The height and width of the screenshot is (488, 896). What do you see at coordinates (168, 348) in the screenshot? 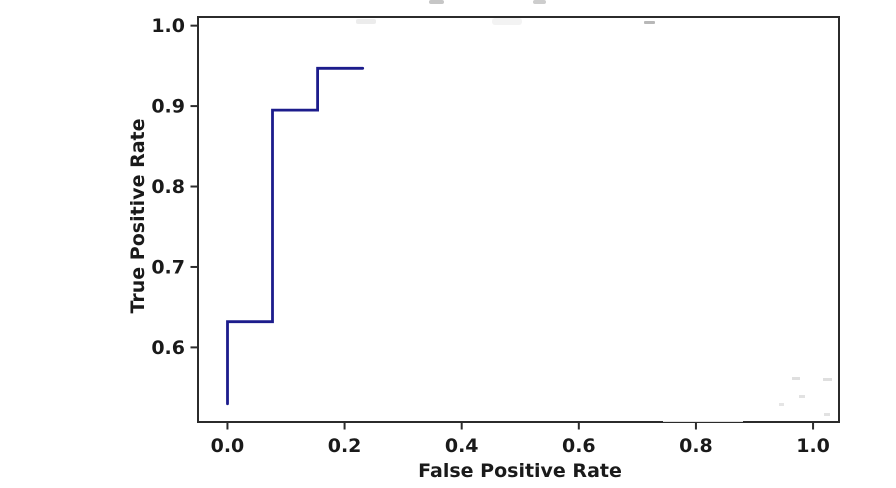
I see `y-tick-label: 0.6` at bounding box center [168, 348].